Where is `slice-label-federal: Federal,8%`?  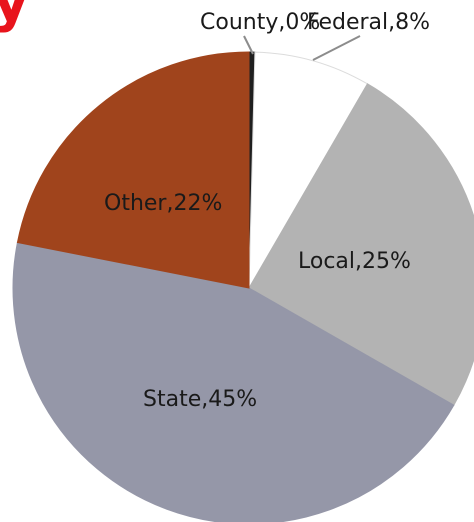
slice-label-federal: Federal,8% is located at coordinates (368, 22).